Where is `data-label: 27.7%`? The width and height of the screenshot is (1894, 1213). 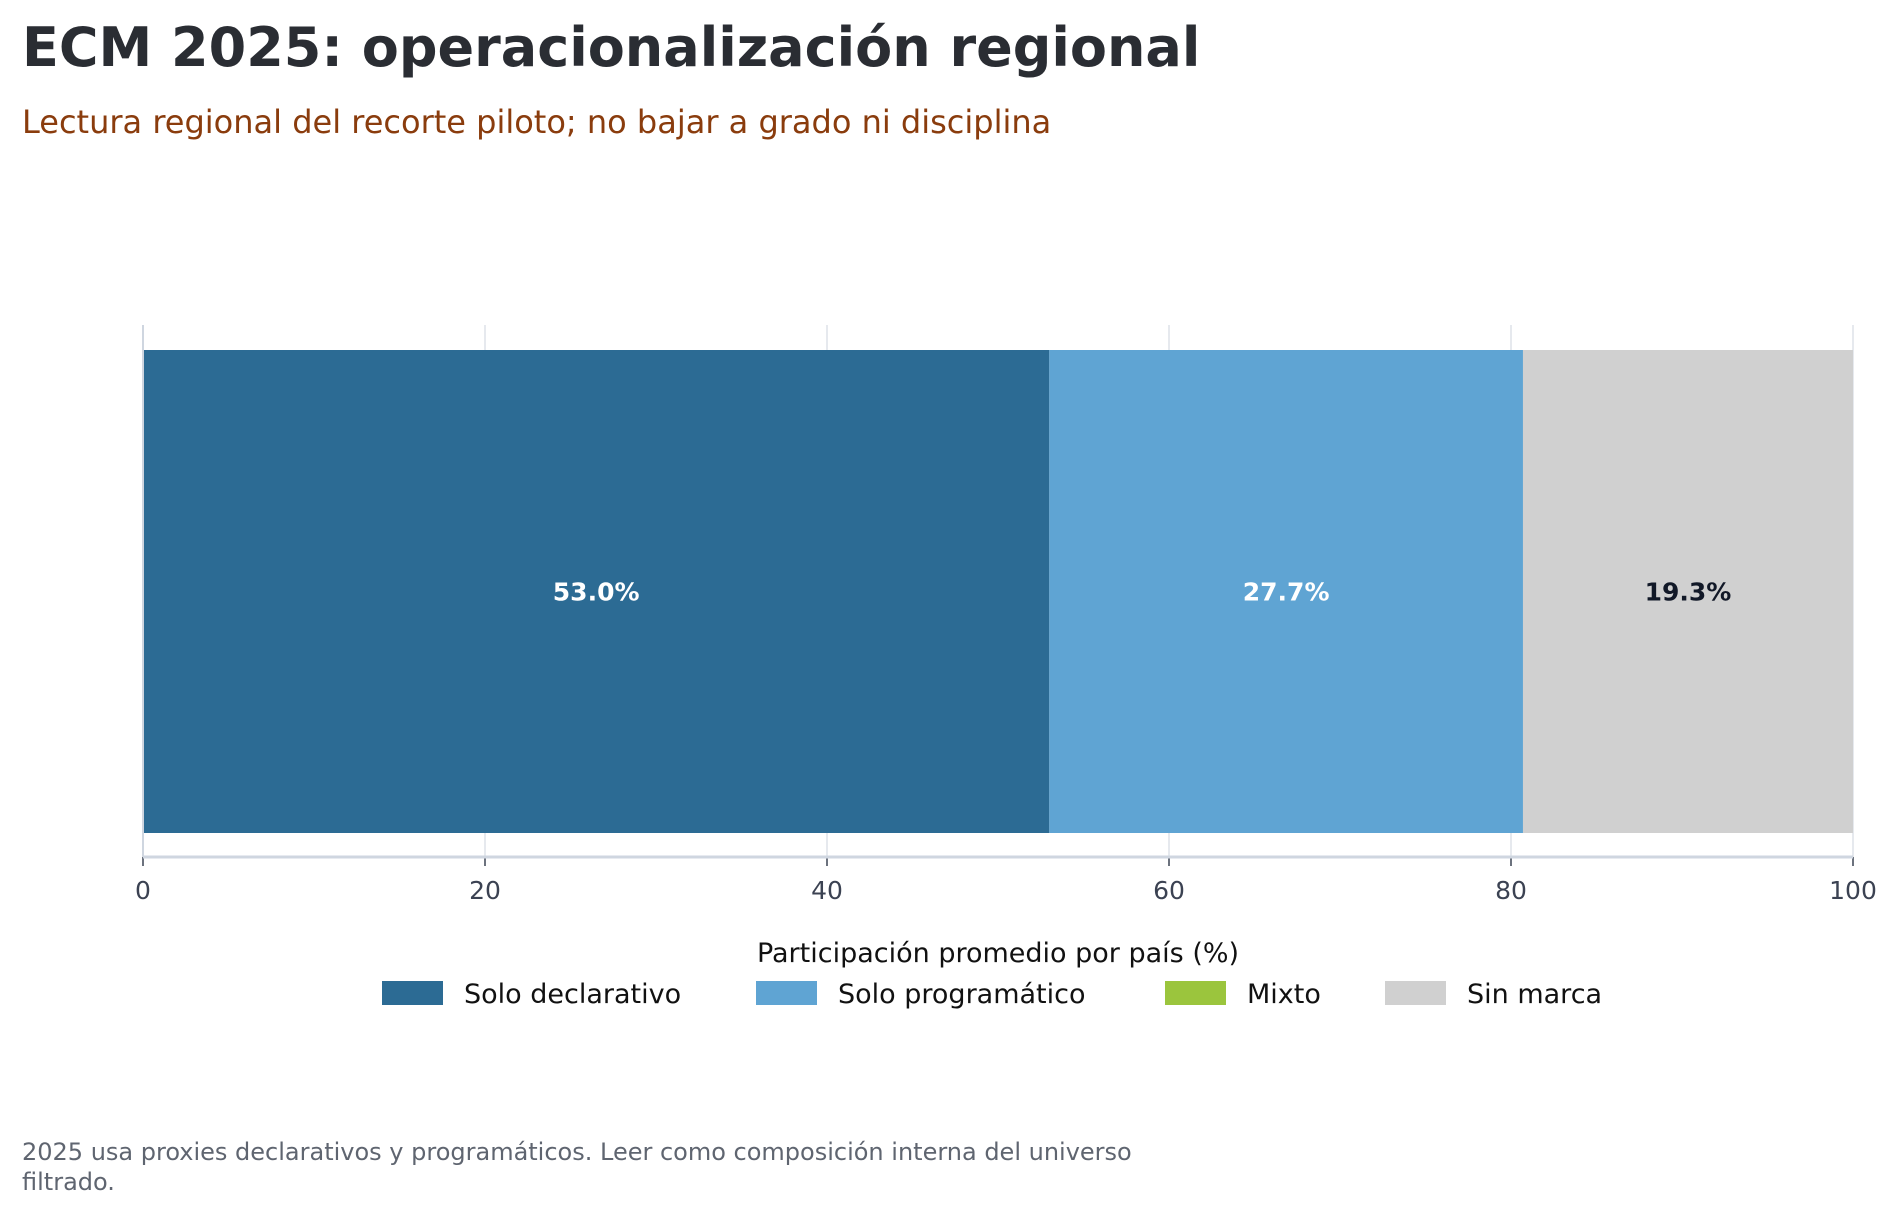 data-label: 27.7% is located at coordinates (1286, 592).